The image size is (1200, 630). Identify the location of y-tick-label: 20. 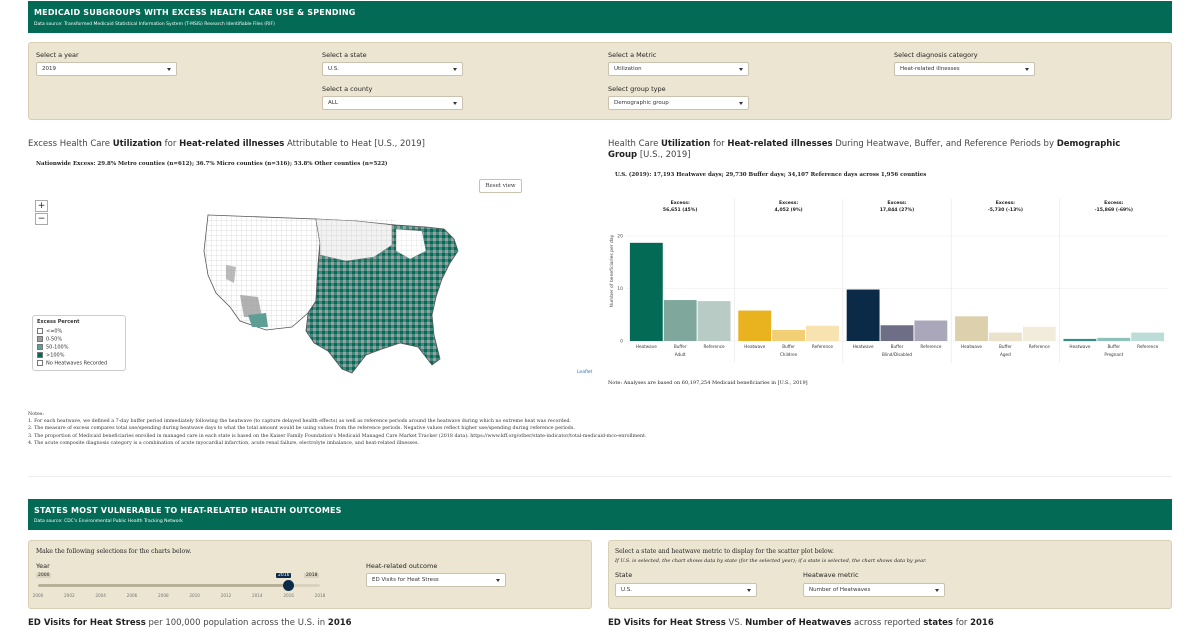
(620, 237).